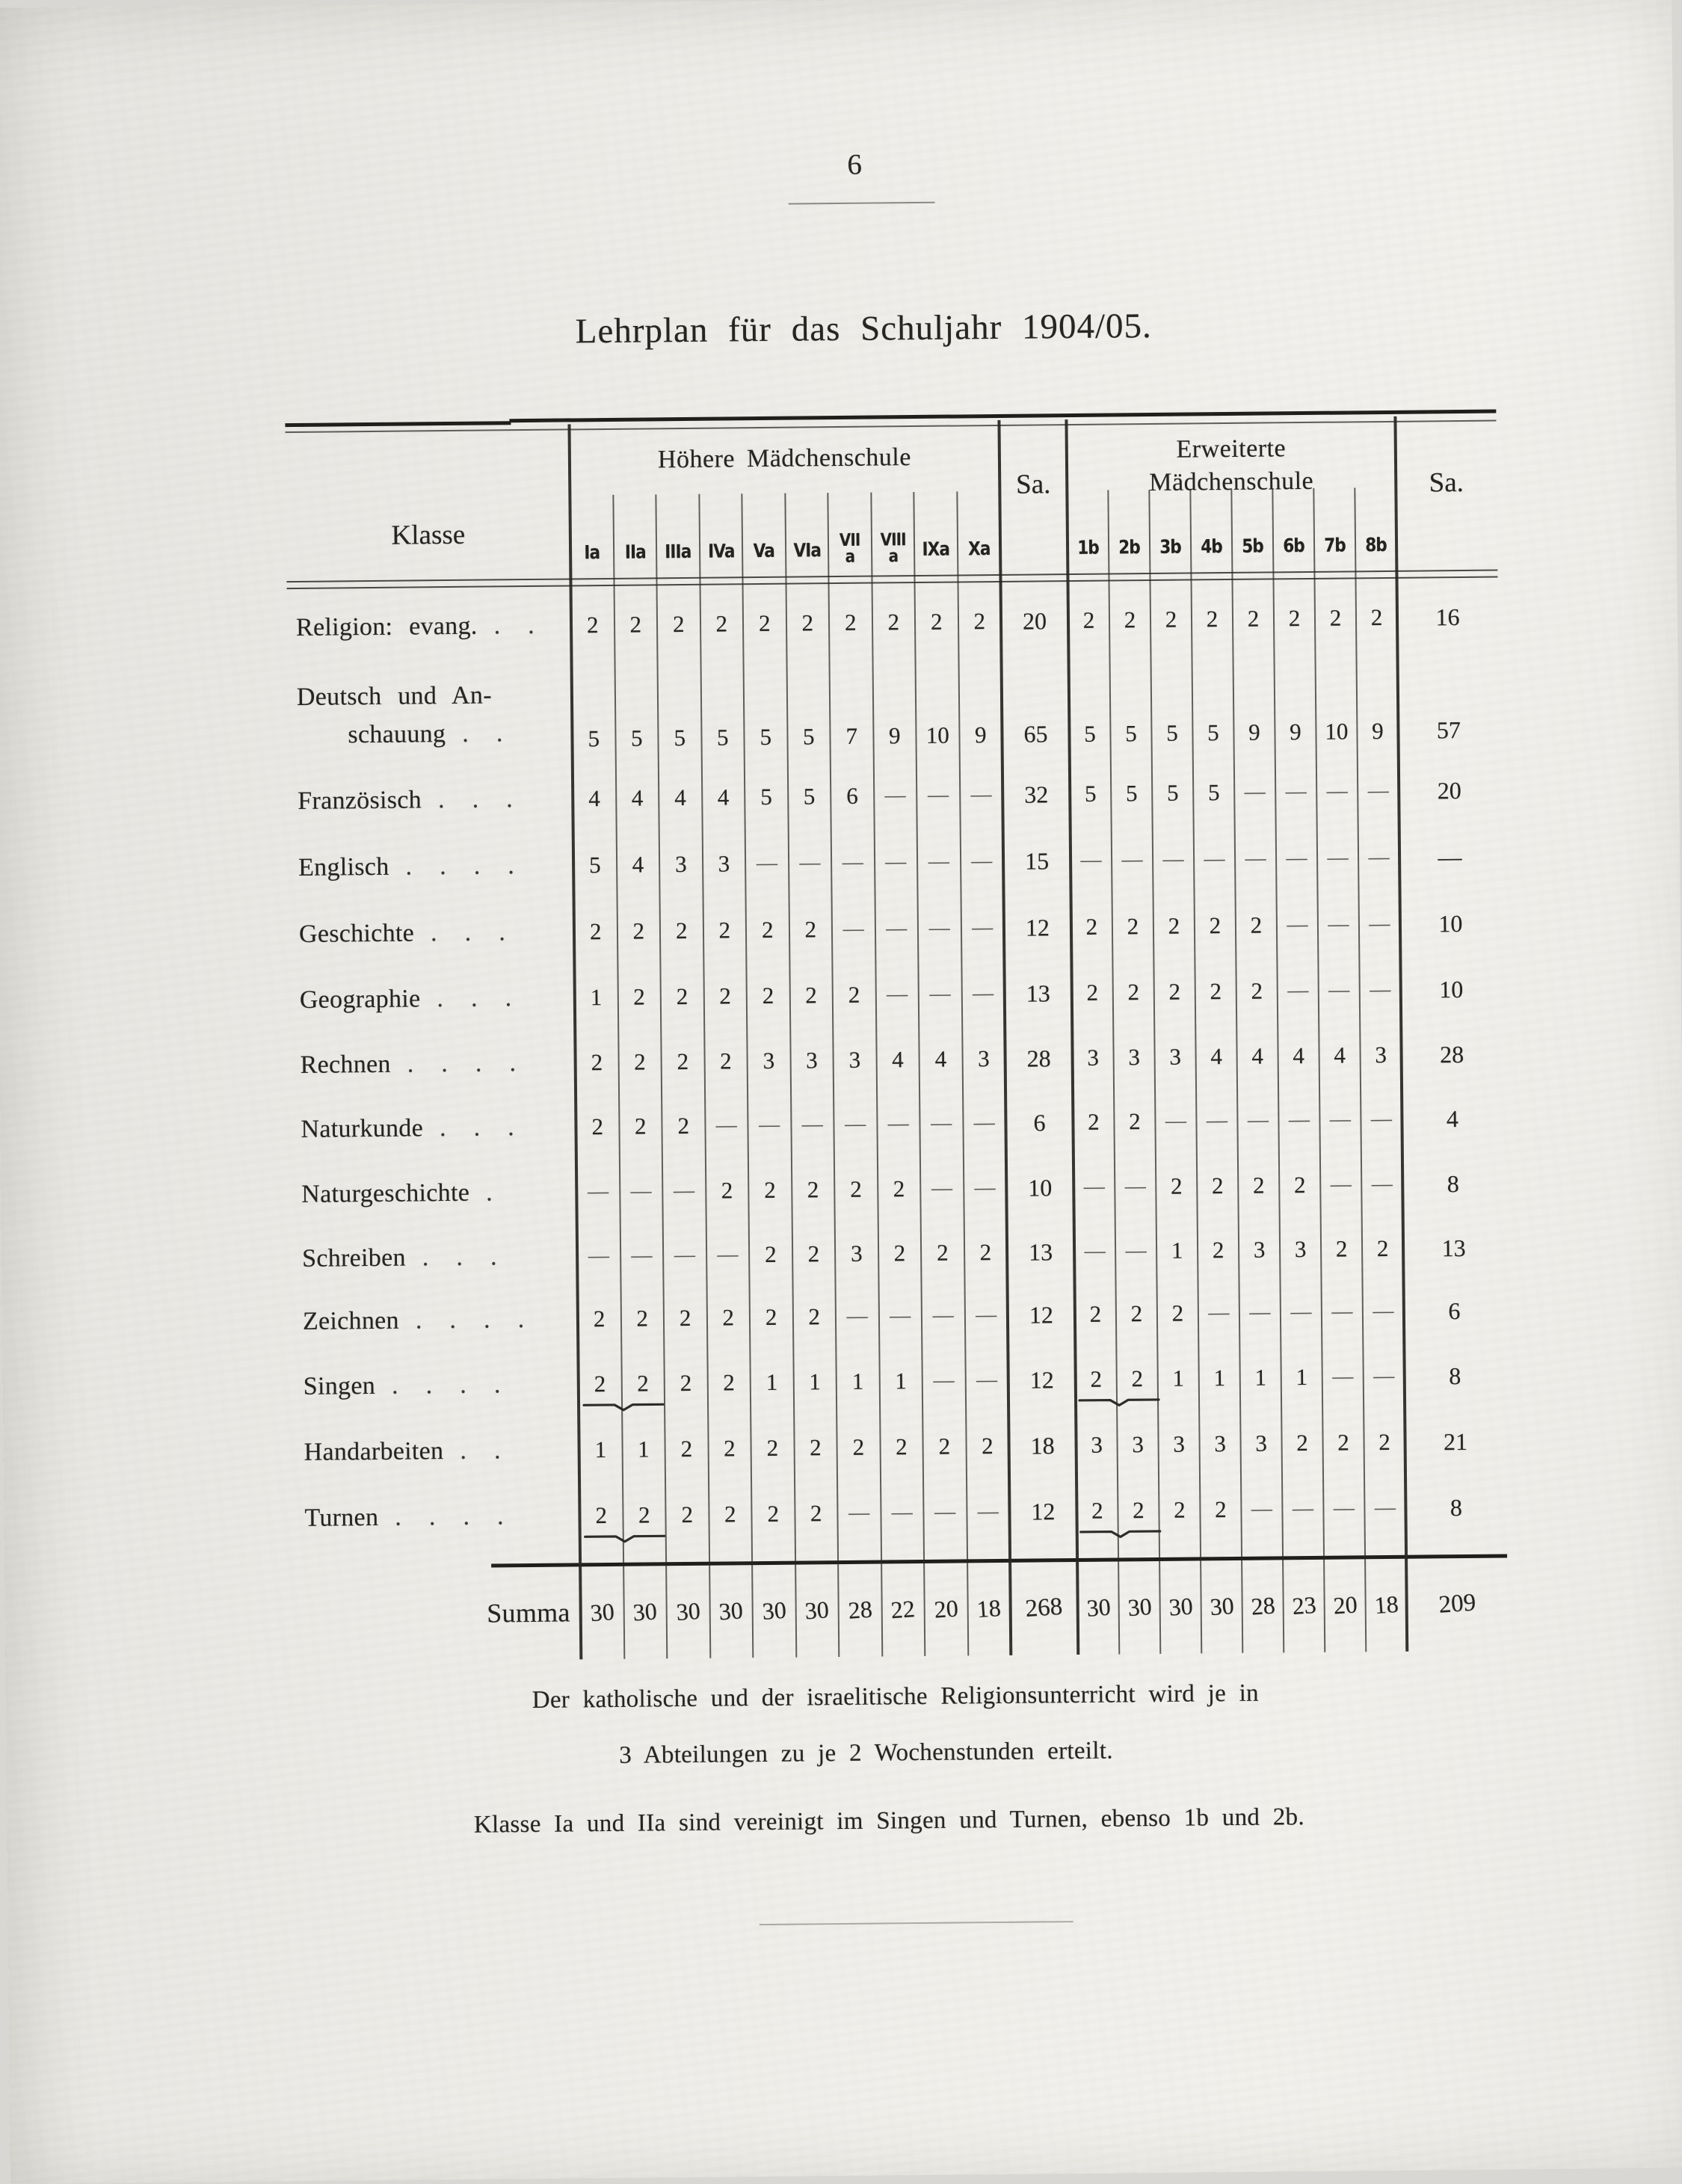  What do you see at coordinates (1253, 546) in the screenshot?
I see `class-column-header: 5b` at bounding box center [1253, 546].